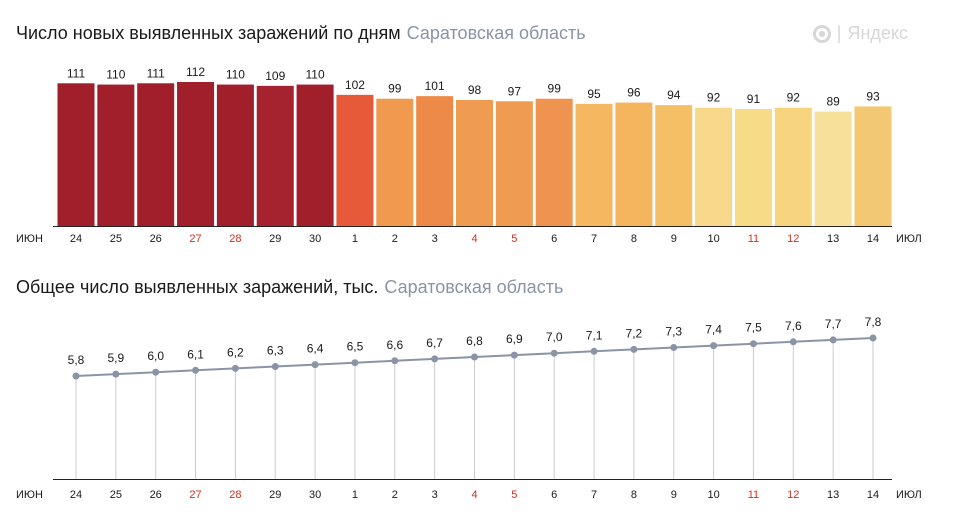 This screenshot has width=960, height=525. I want to click on point-value-label: 6,7, so click(434, 343).